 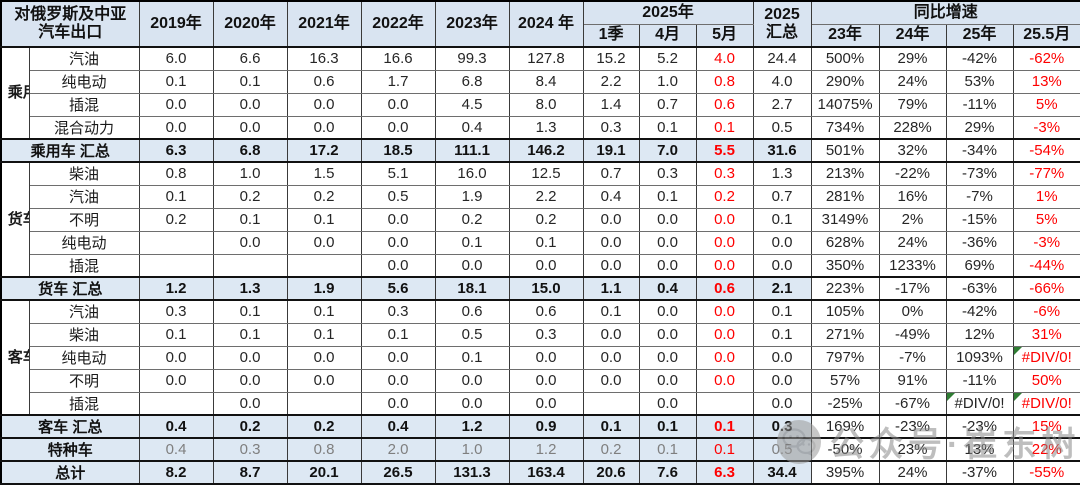 I want to click on cell: 0.9, so click(x=546, y=426).